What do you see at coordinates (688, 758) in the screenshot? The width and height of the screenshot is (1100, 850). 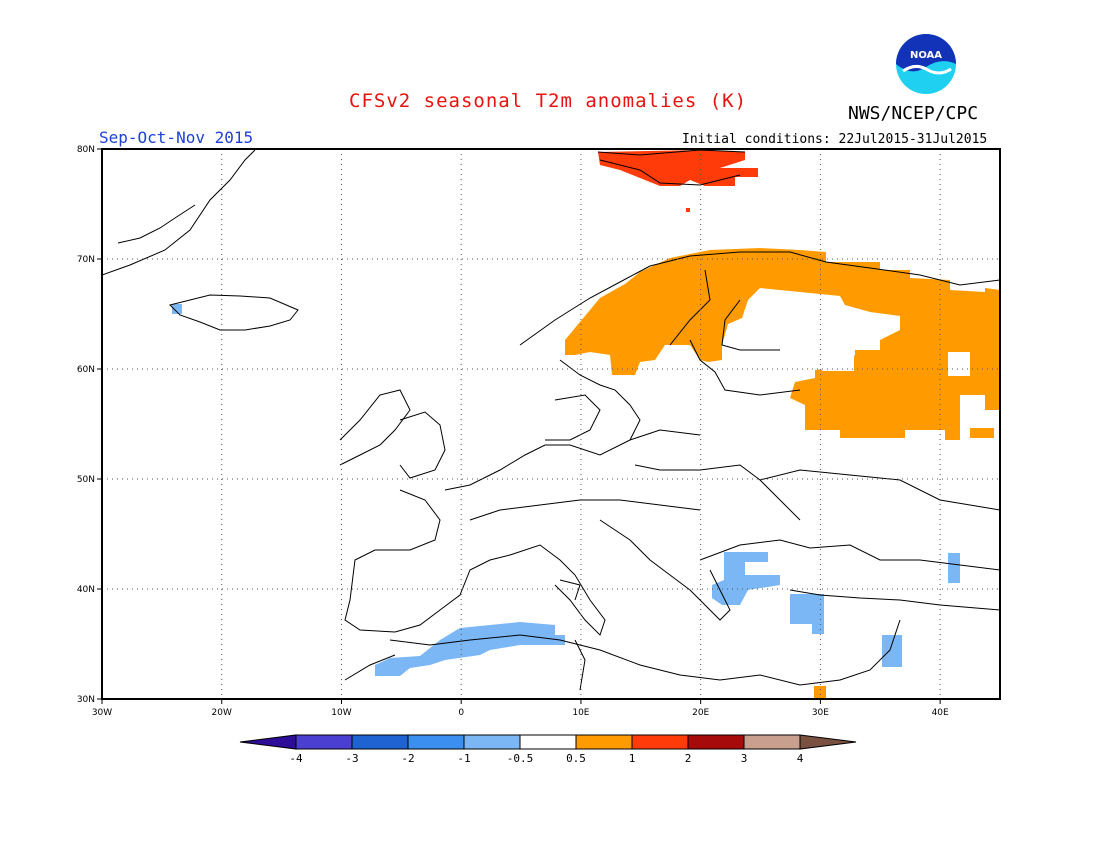 I see `colorbar-label: 2` at bounding box center [688, 758].